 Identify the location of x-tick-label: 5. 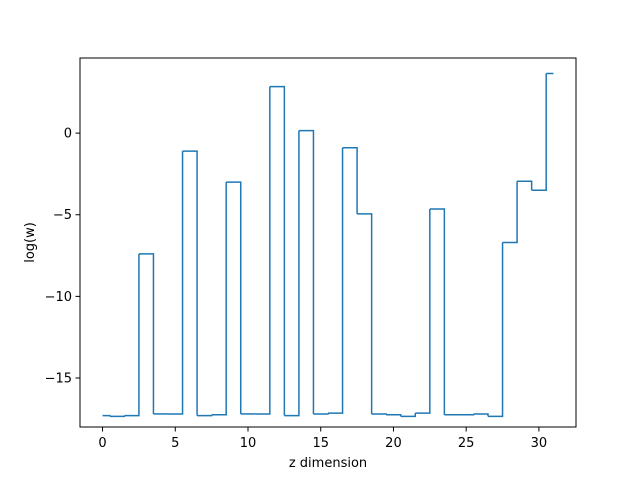
(175, 443).